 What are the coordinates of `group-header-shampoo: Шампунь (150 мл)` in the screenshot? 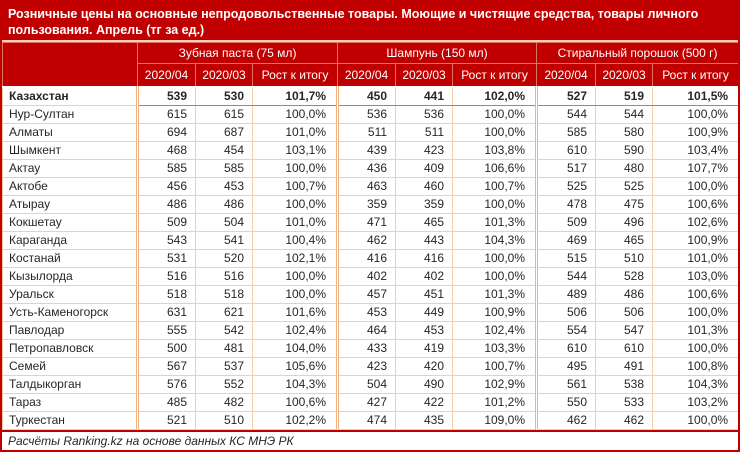 It's located at (437, 53).